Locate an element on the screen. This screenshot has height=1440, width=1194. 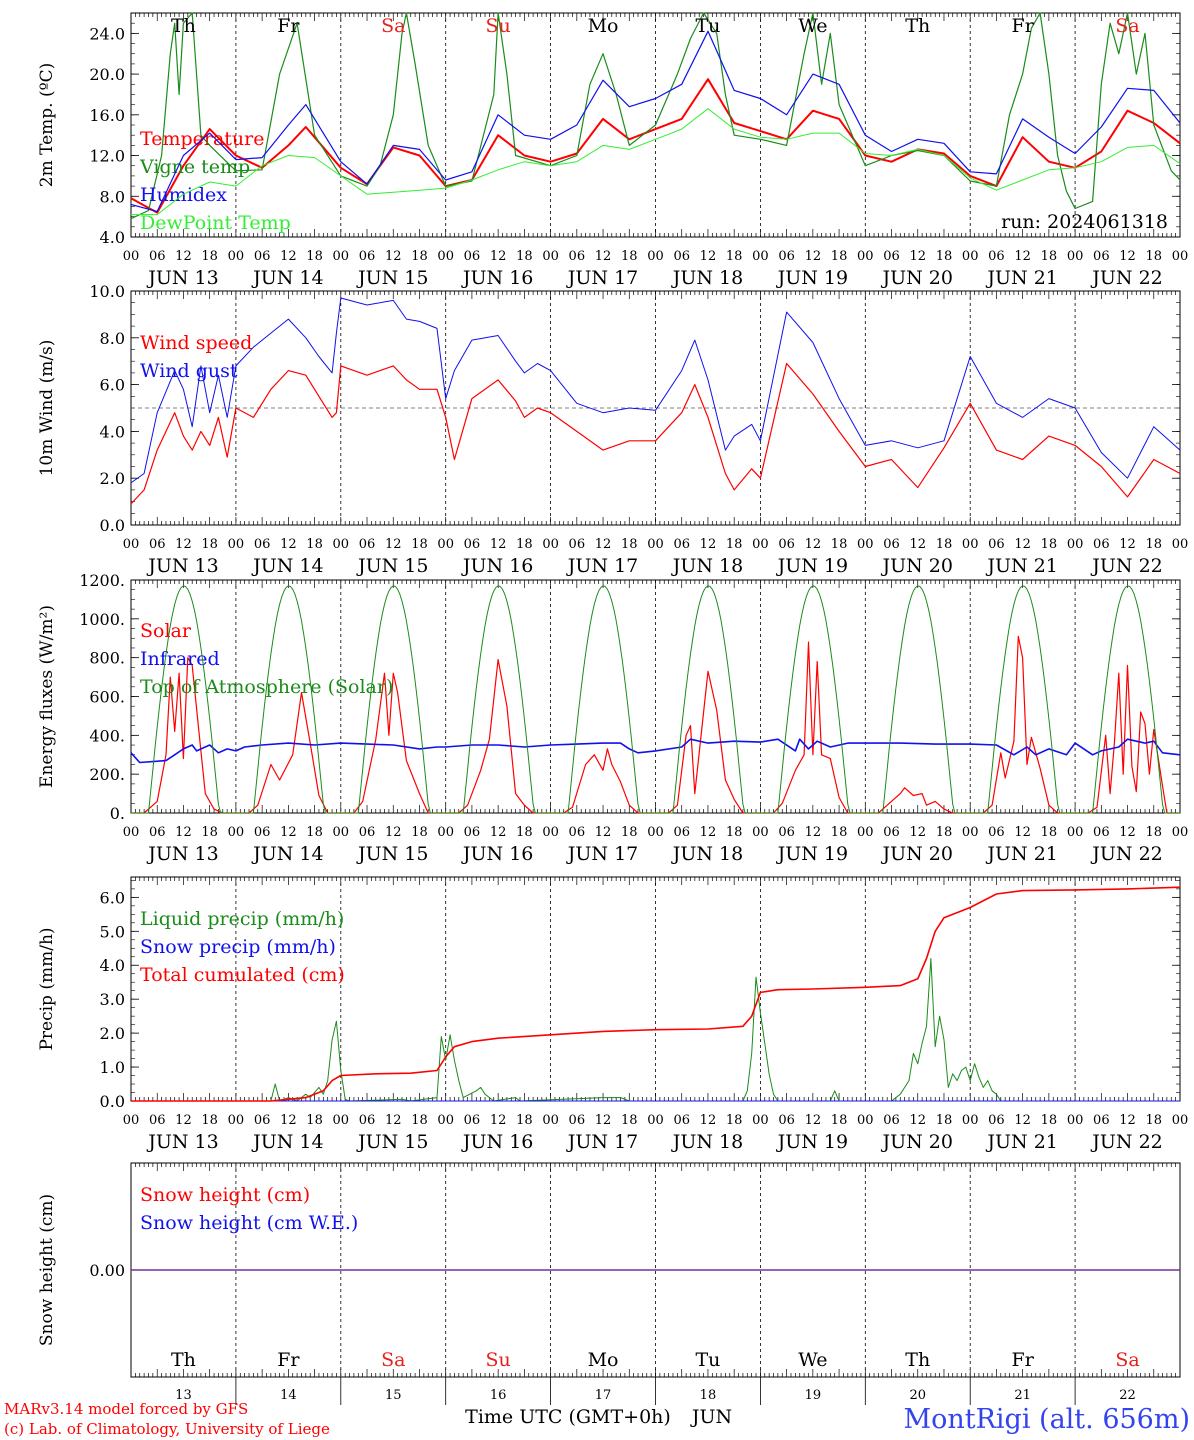
legend-entry: Total cumulated (cm) is located at coordinates (242, 975).